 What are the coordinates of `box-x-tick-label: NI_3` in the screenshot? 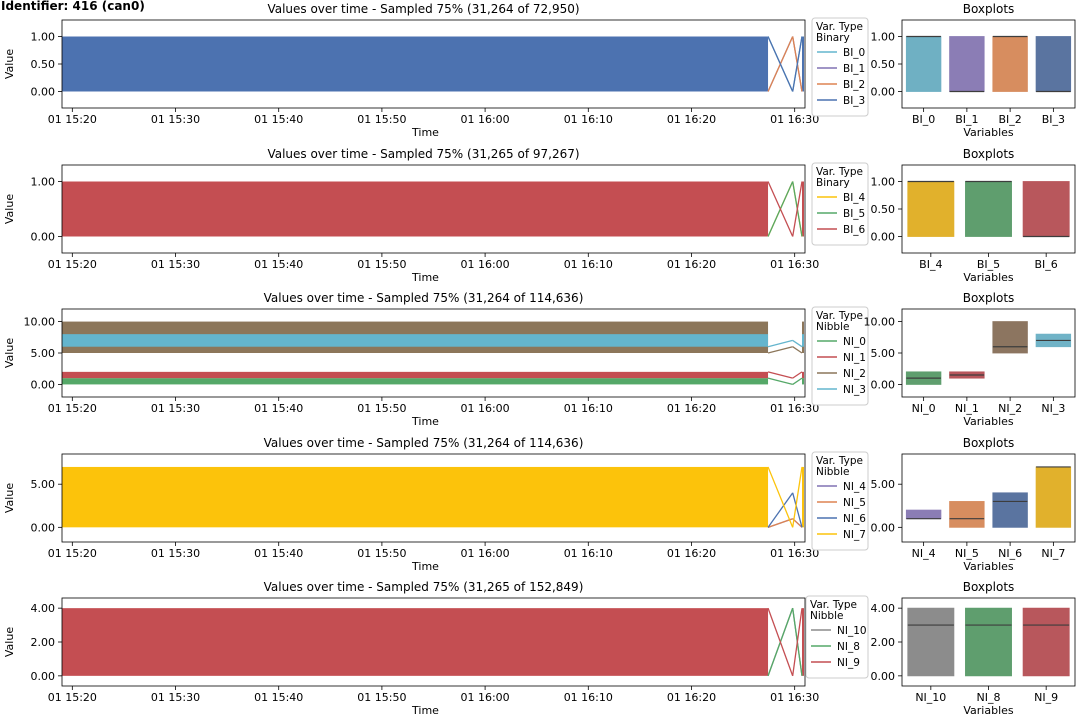 It's located at (1053, 408).